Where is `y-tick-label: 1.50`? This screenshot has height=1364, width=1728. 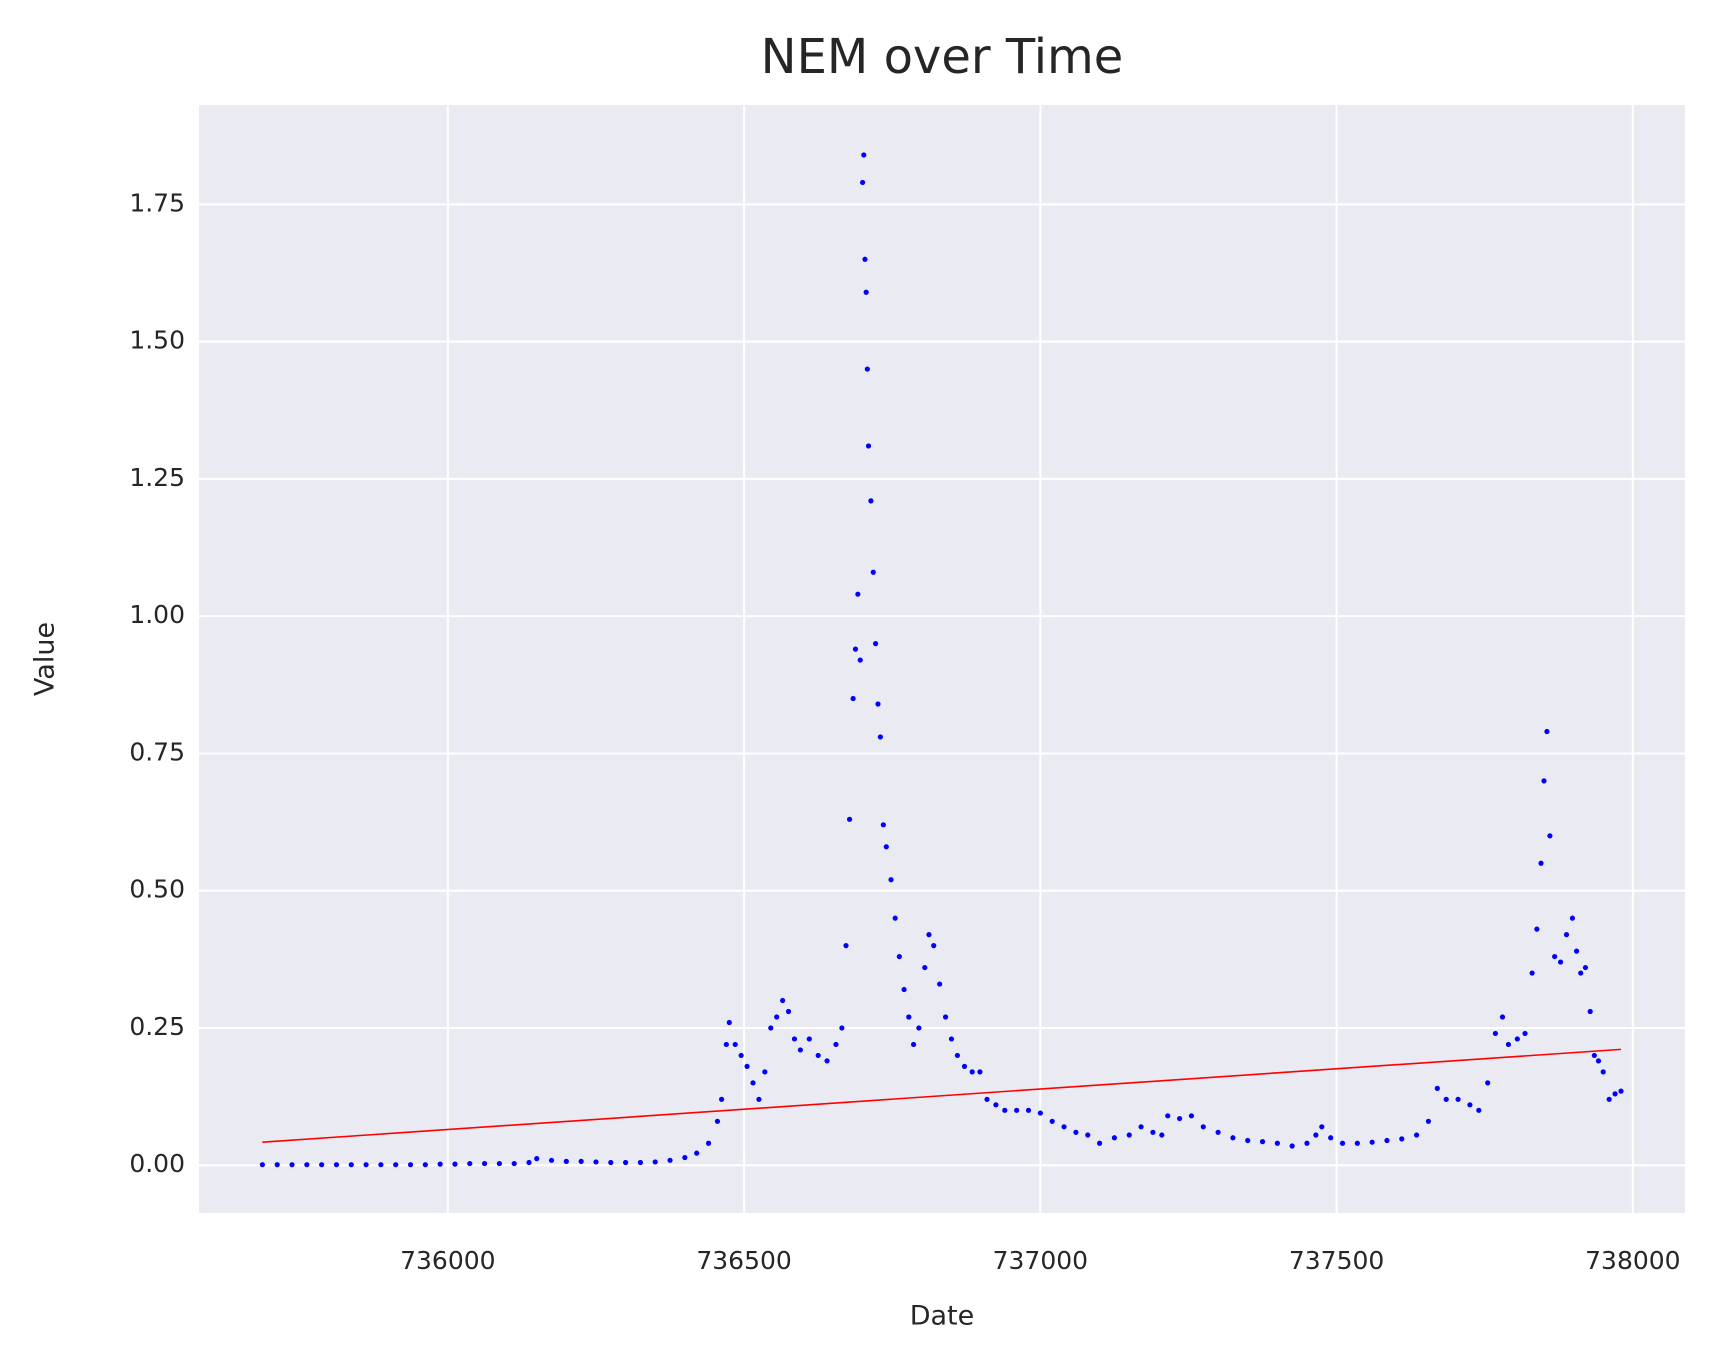 y-tick-label: 1.50 is located at coordinates (157, 340).